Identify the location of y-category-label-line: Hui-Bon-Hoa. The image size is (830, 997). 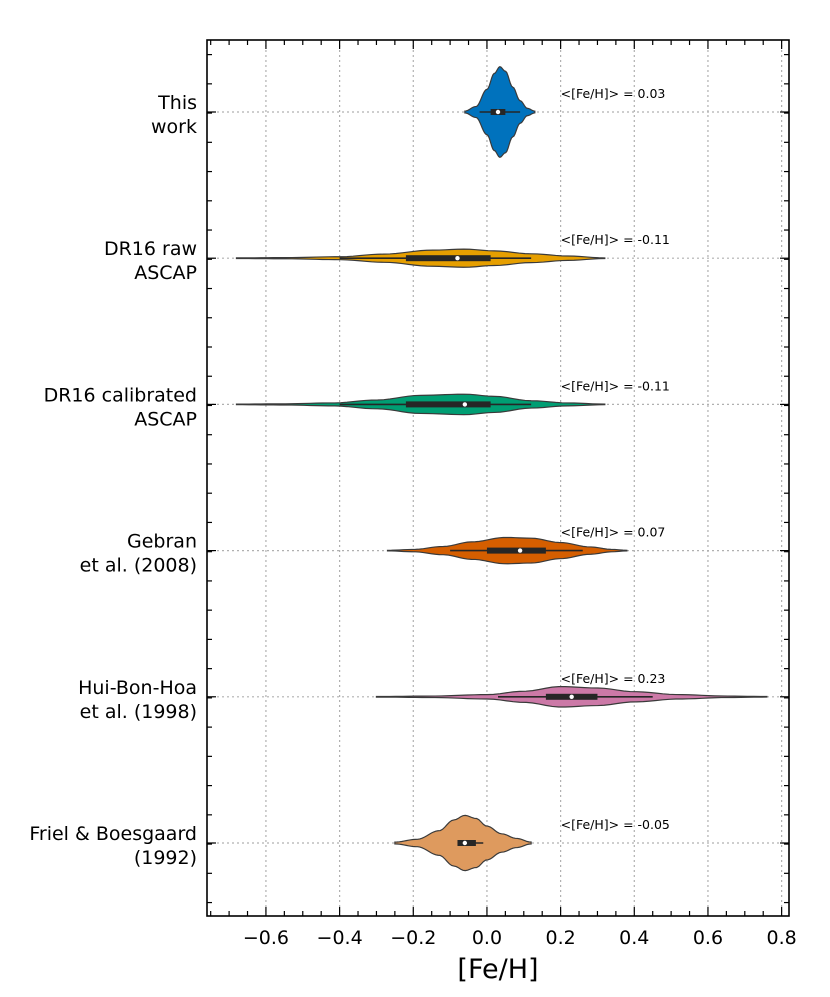
(137, 688).